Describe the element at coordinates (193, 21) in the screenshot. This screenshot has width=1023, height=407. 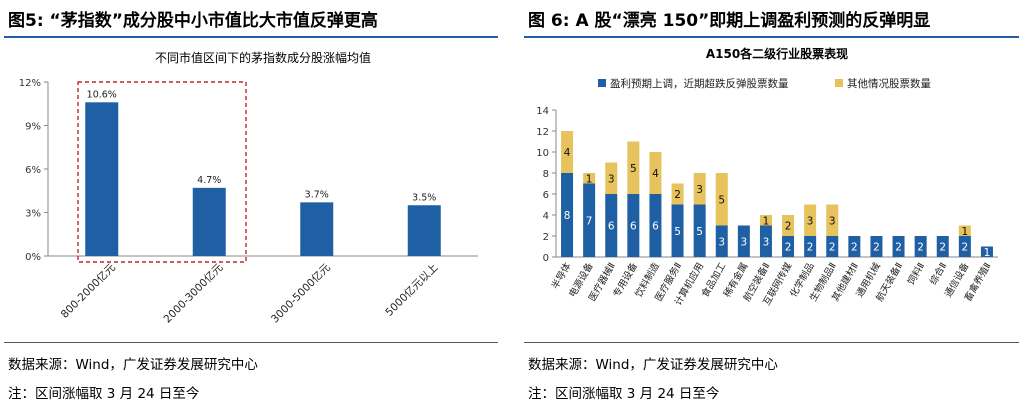
I see `left-figure-title: 图5: “茅指数”成分股中小市值比大市值反弹更高` at that location.